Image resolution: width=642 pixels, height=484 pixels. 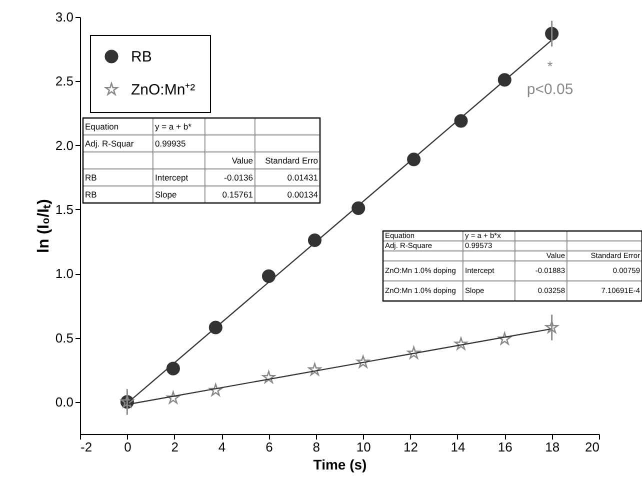 I want to click on annotation: p<0.05, so click(x=550, y=89).